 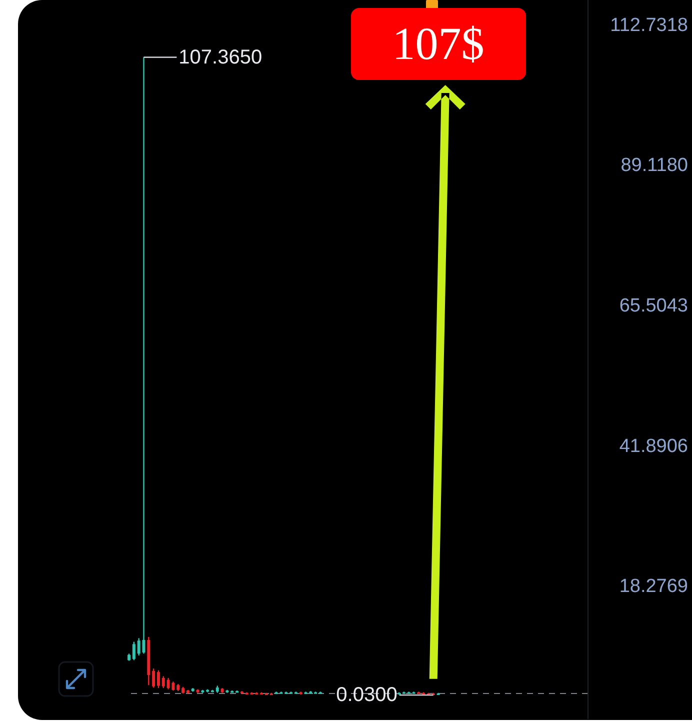 What do you see at coordinates (653, 446) in the screenshot?
I see `y-tick-label: 41.8906` at bounding box center [653, 446].